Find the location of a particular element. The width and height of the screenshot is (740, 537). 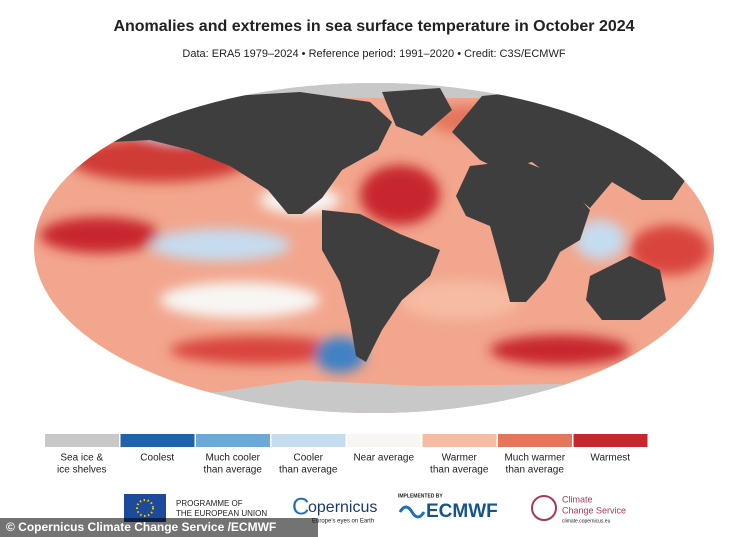

legend-label: Coolest is located at coordinates (157, 458).